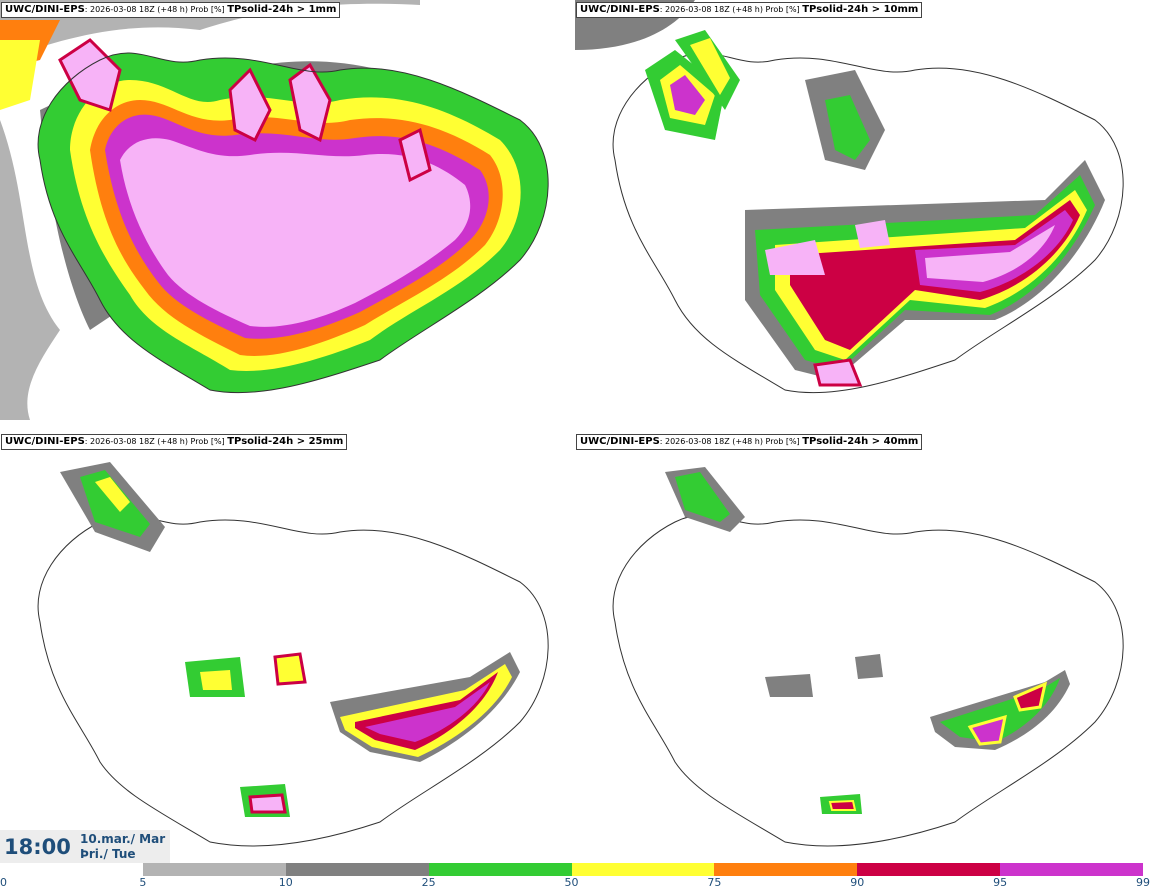 The width and height of the screenshot is (1150, 891). What do you see at coordinates (285, 441) in the screenshot?
I see `panel-field: TPsolid-24h > 25mm` at bounding box center [285, 441].